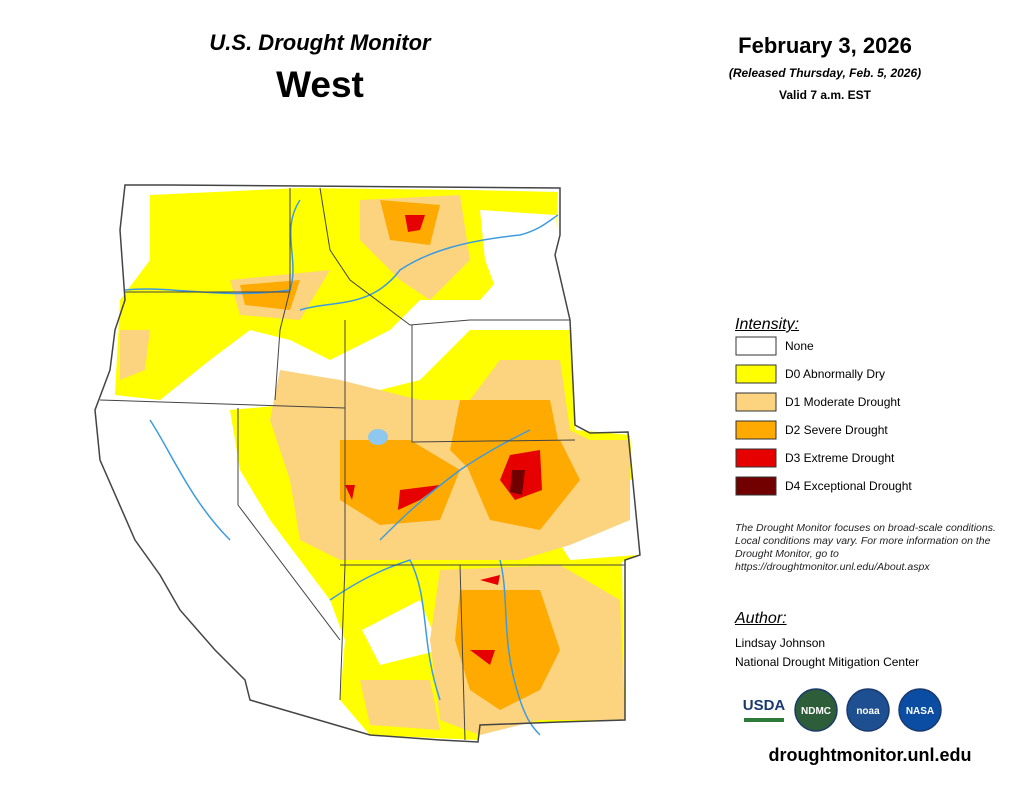  What do you see at coordinates (840, 458) in the screenshot?
I see `legend-label: D3 Extreme Drought` at bounding box center [840, 458].